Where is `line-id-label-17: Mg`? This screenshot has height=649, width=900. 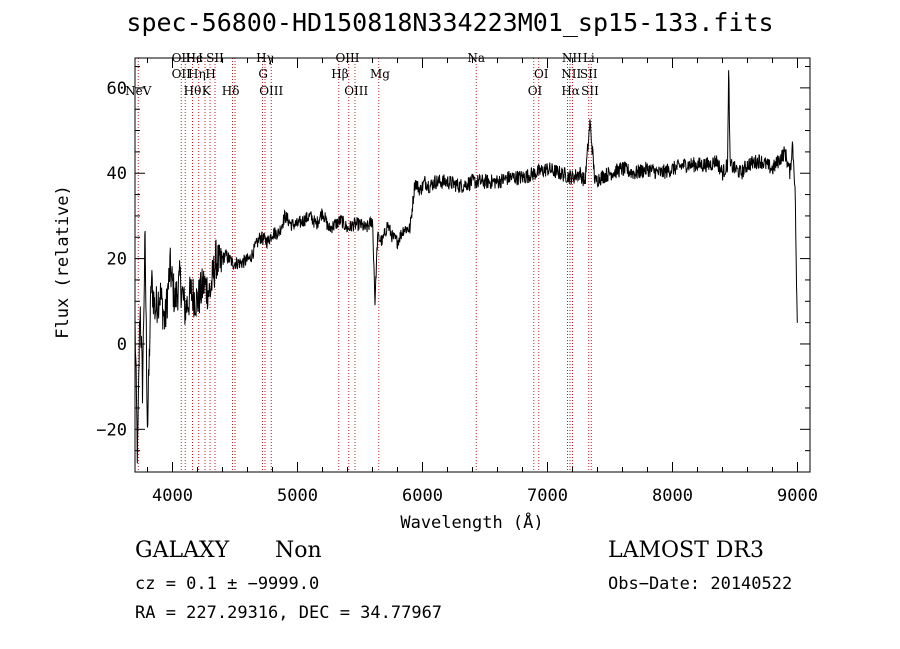
line-id-label-17: Mg is located at coordinates (380, 74).